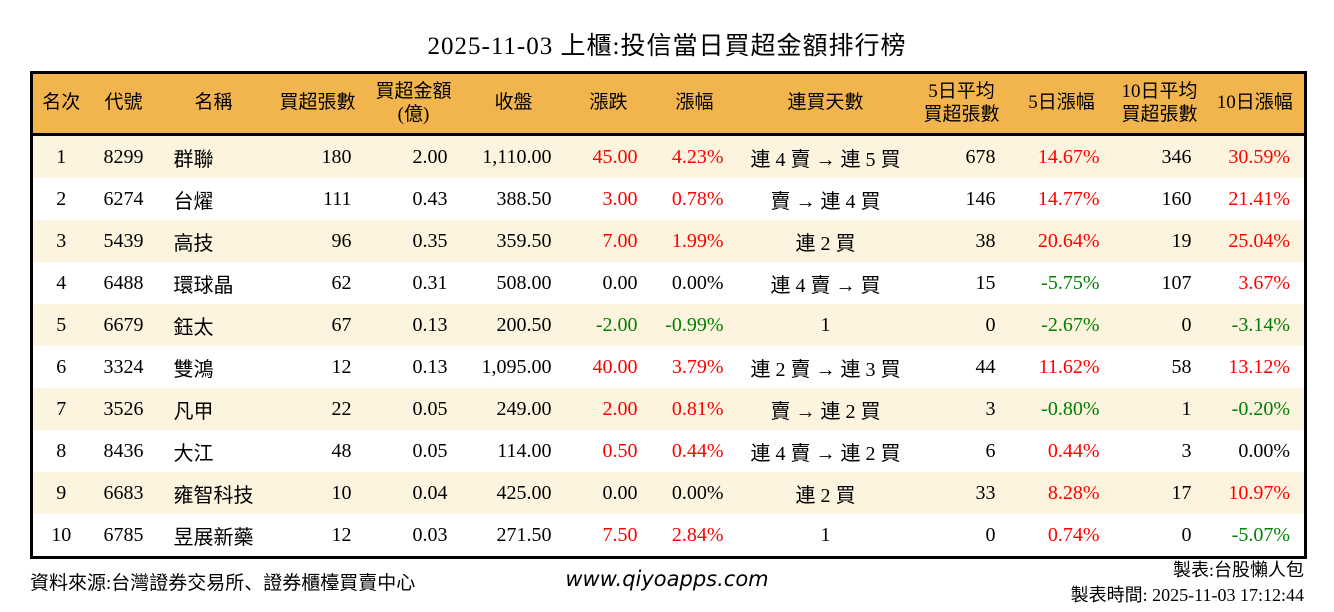 This screenshot has height=612, width=1334. Describe the element at coordinates (203, 285) in the screenshot. I see `cell-col3: 環球晶` at that location.